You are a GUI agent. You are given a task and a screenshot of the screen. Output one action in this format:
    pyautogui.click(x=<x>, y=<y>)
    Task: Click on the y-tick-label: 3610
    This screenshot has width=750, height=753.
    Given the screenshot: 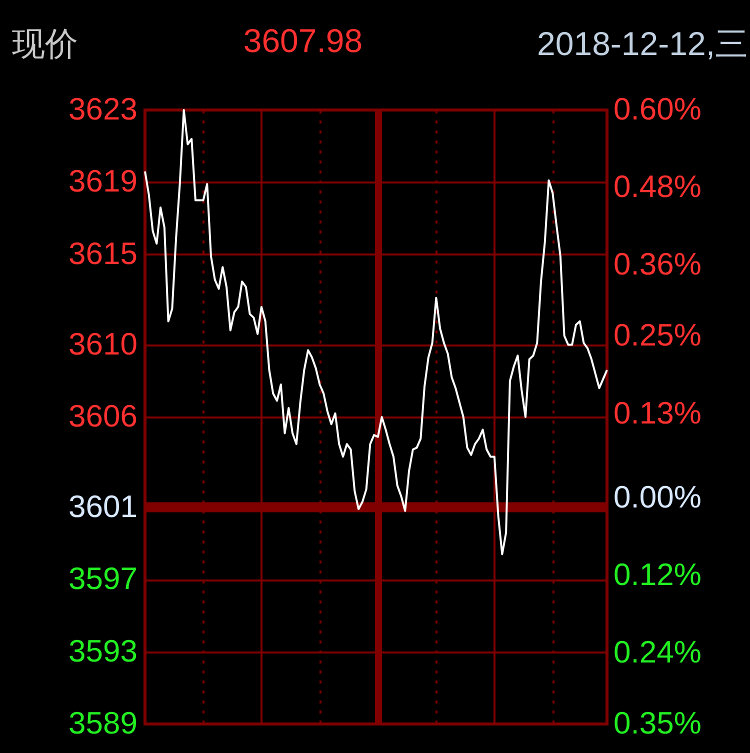 What is the action you would take?
    pyautogui.click(x=103, y=344)
    